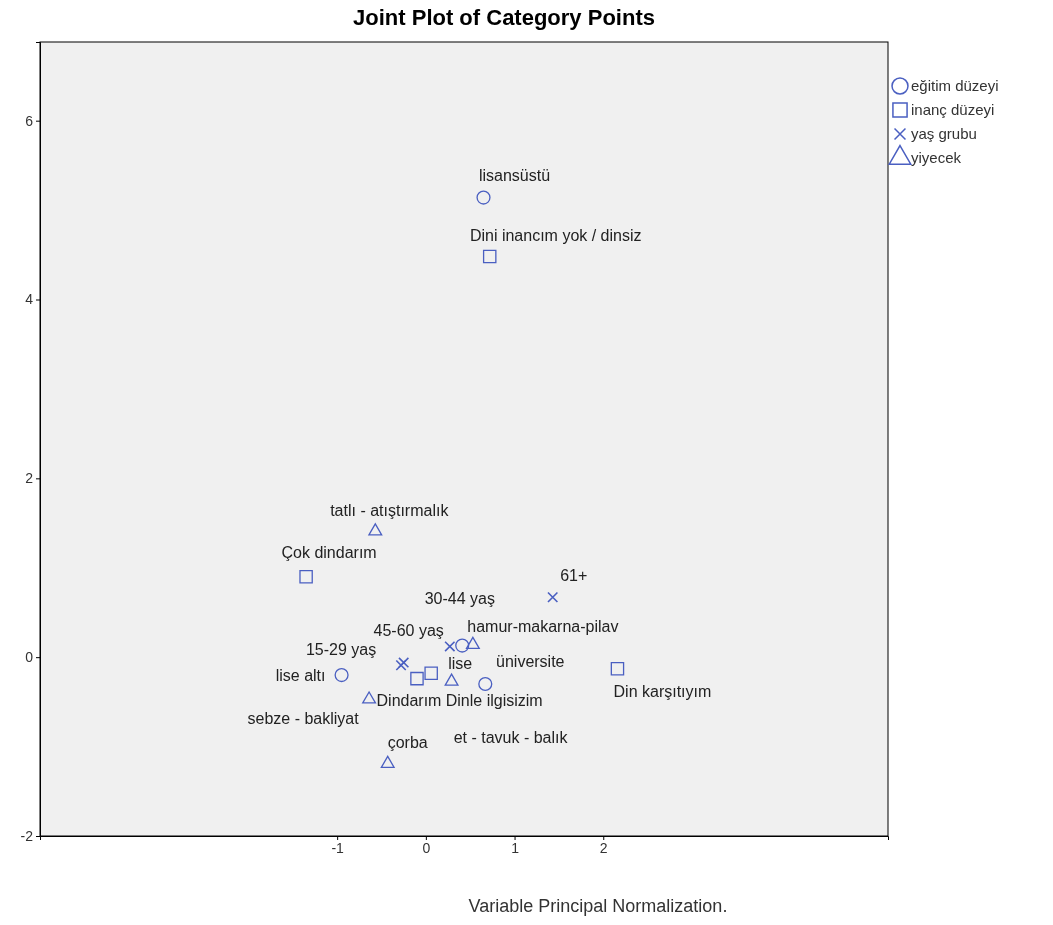  What do you see at coordinates (460, 664) in the screenshot?
I see `data-label: lise` at bounding box center [460, 664].